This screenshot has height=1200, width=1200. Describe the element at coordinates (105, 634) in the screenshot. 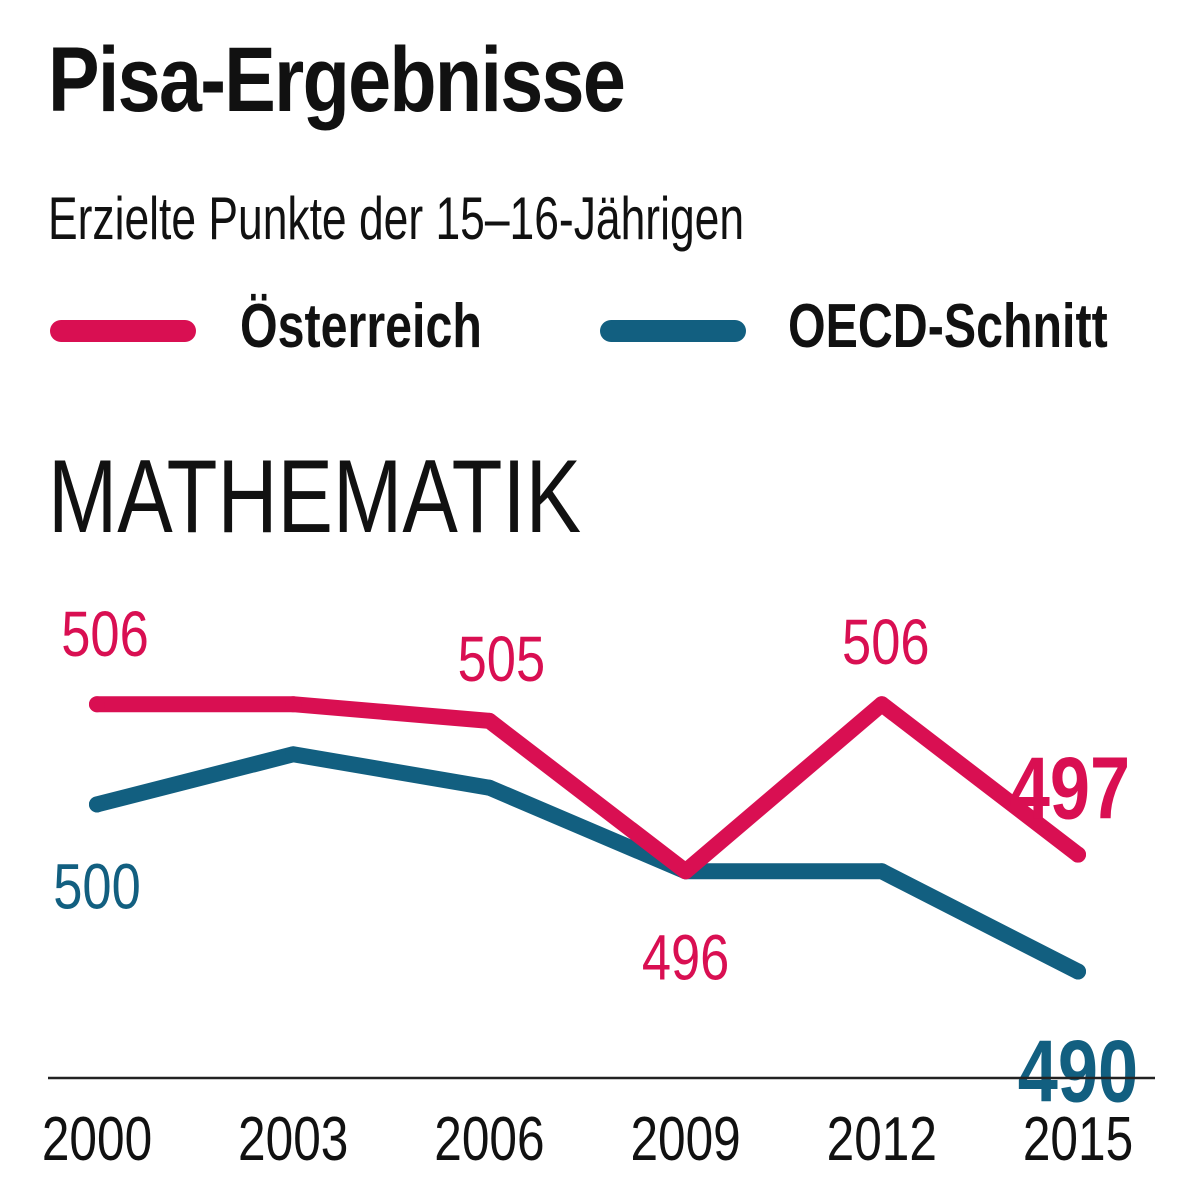

I see `data-label-austria-2000: 506` at that location.